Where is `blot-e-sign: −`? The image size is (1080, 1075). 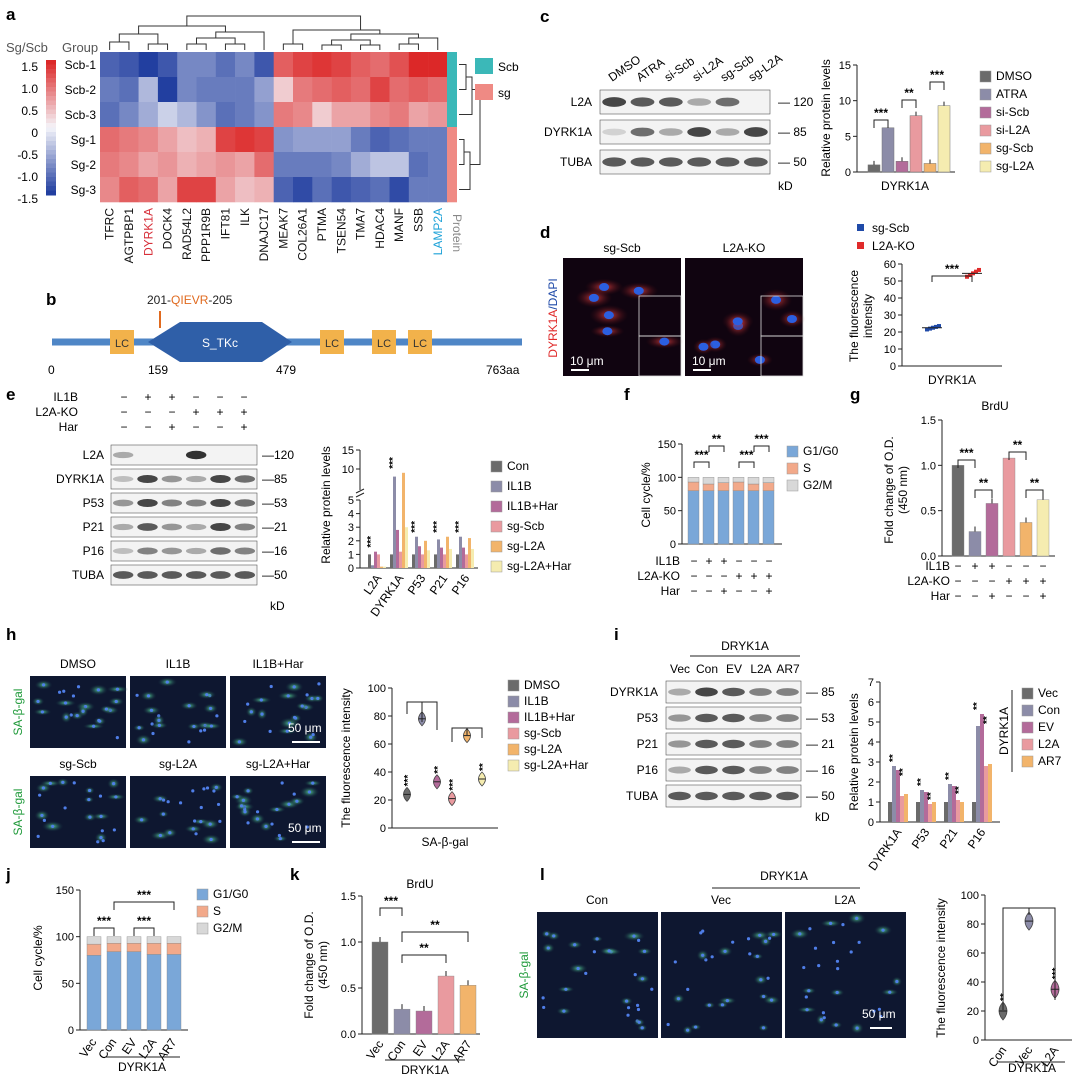 blot-e-sign: − is located at coordinates (195, 427).